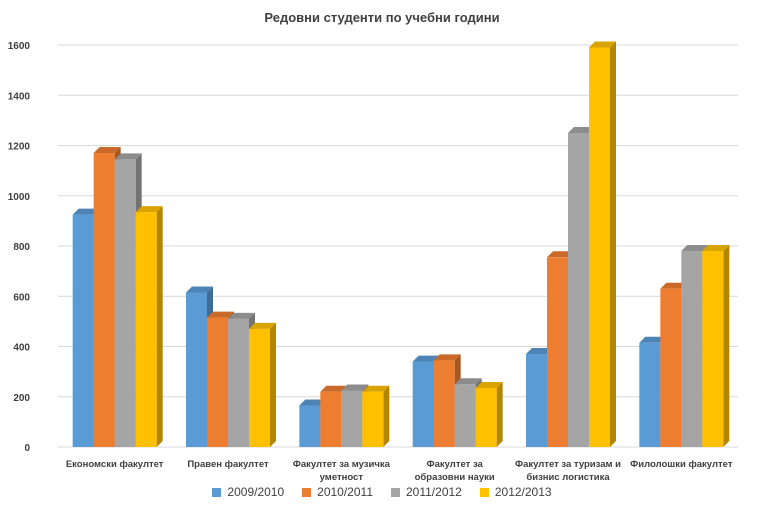  Describe the element at coordinates (382, 17) in the screenshot. I see `chart-title: Редовни студенти по учебни години` at that location.